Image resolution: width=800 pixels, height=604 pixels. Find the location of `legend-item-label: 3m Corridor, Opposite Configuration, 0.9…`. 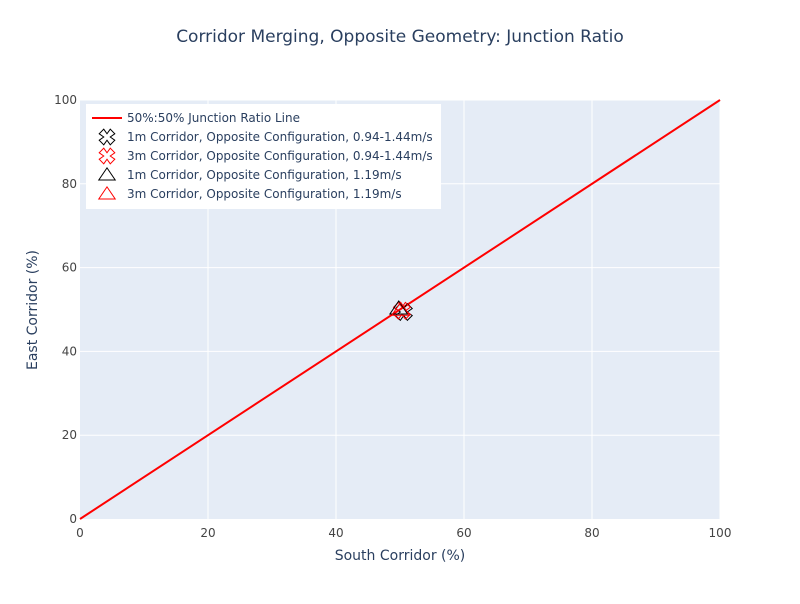

legend-item-label: 3m Corridor, Opposite Configuration, 0.9… is located at coordinates (280, 156).